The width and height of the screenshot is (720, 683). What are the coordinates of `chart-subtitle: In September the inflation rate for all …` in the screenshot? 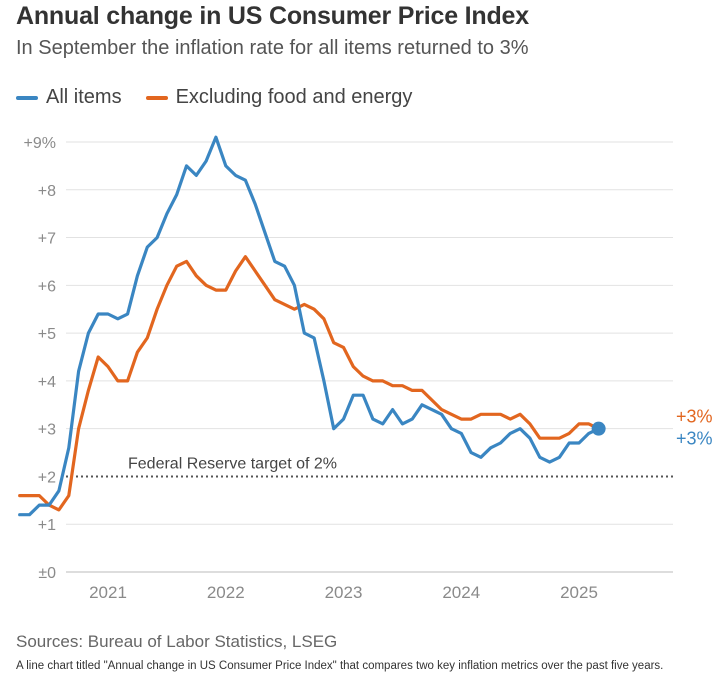 It's located at (272, 48).